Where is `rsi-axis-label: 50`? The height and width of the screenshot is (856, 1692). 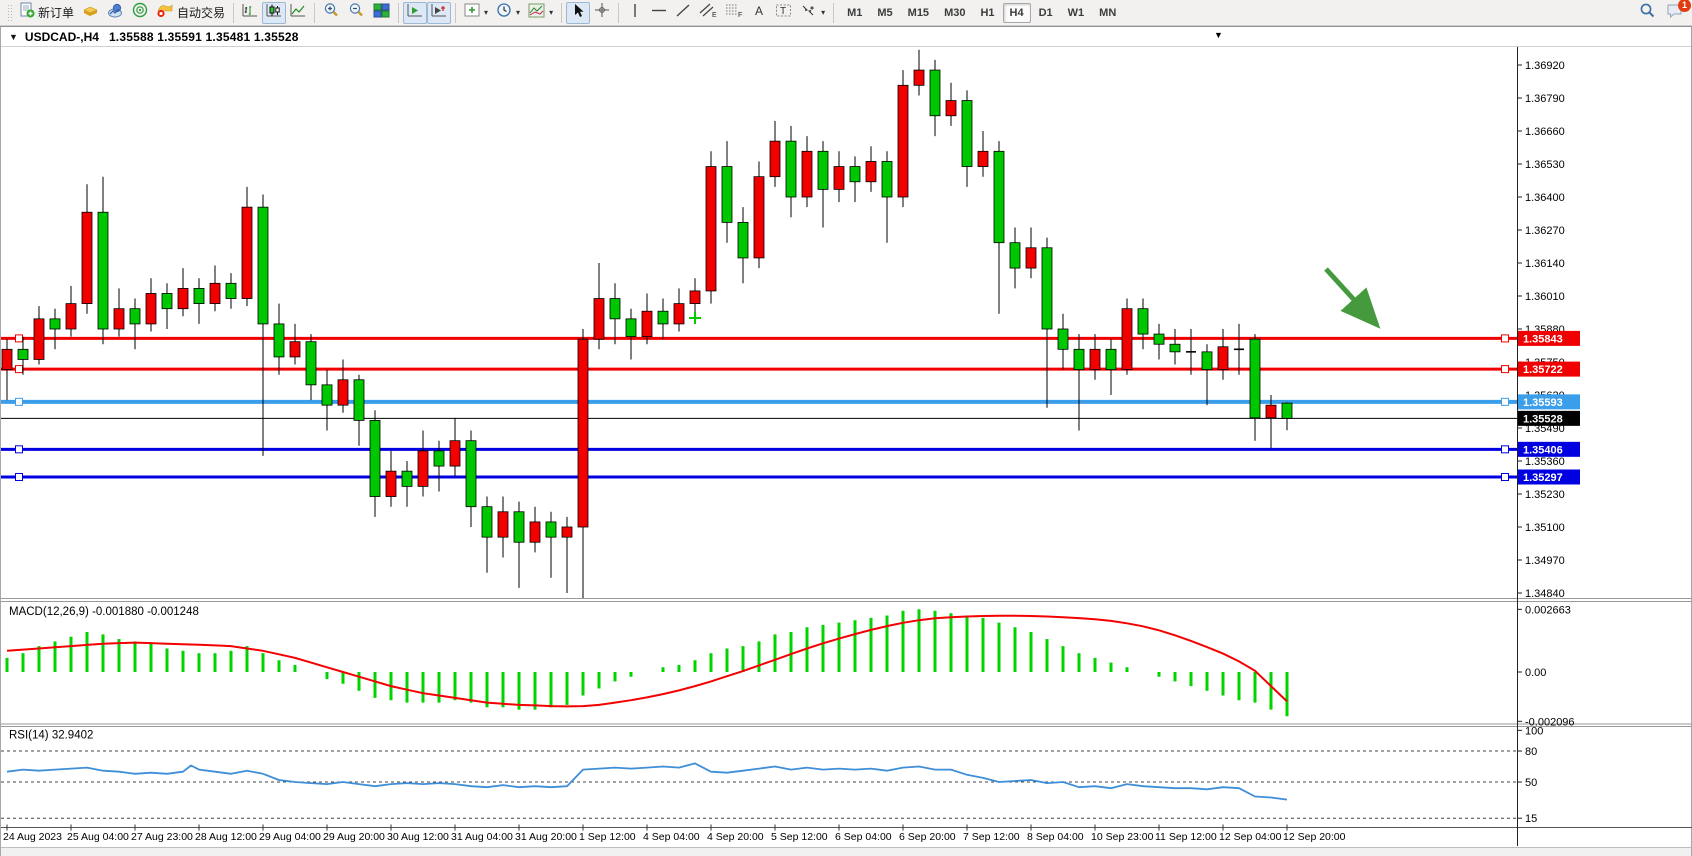 rsi-axis-label: 50 is located at coordinates (1531, 783).